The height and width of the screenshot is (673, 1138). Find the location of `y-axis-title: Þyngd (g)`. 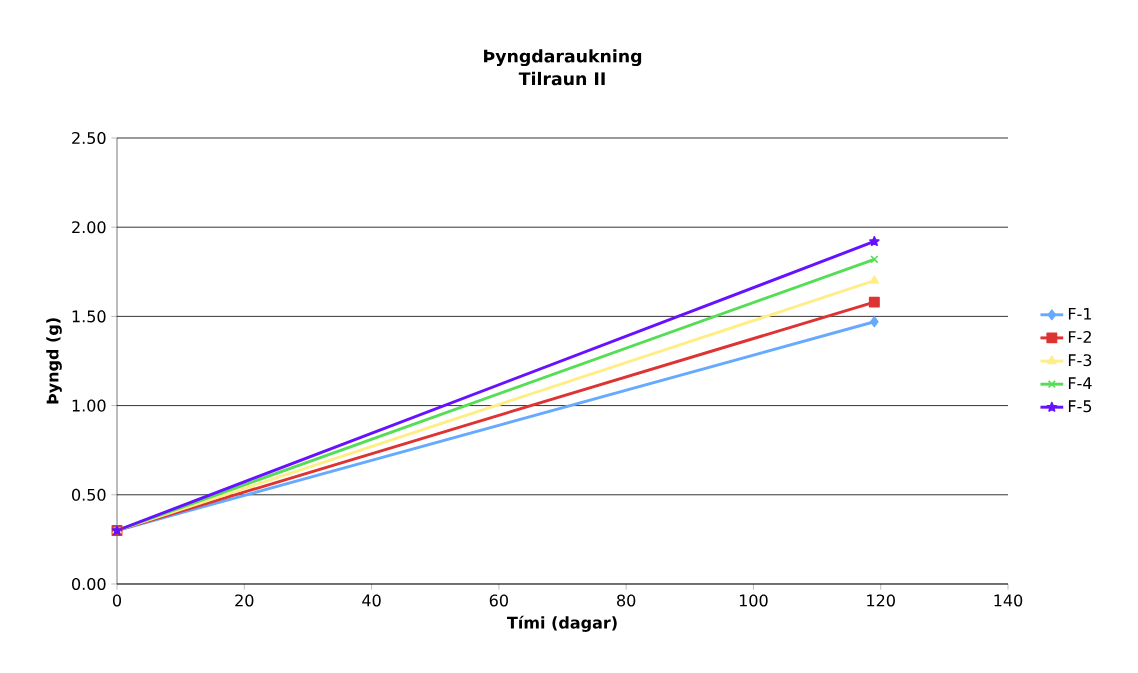

y-axis-title: Þyngd (g) is located at coordinates (54, 361).